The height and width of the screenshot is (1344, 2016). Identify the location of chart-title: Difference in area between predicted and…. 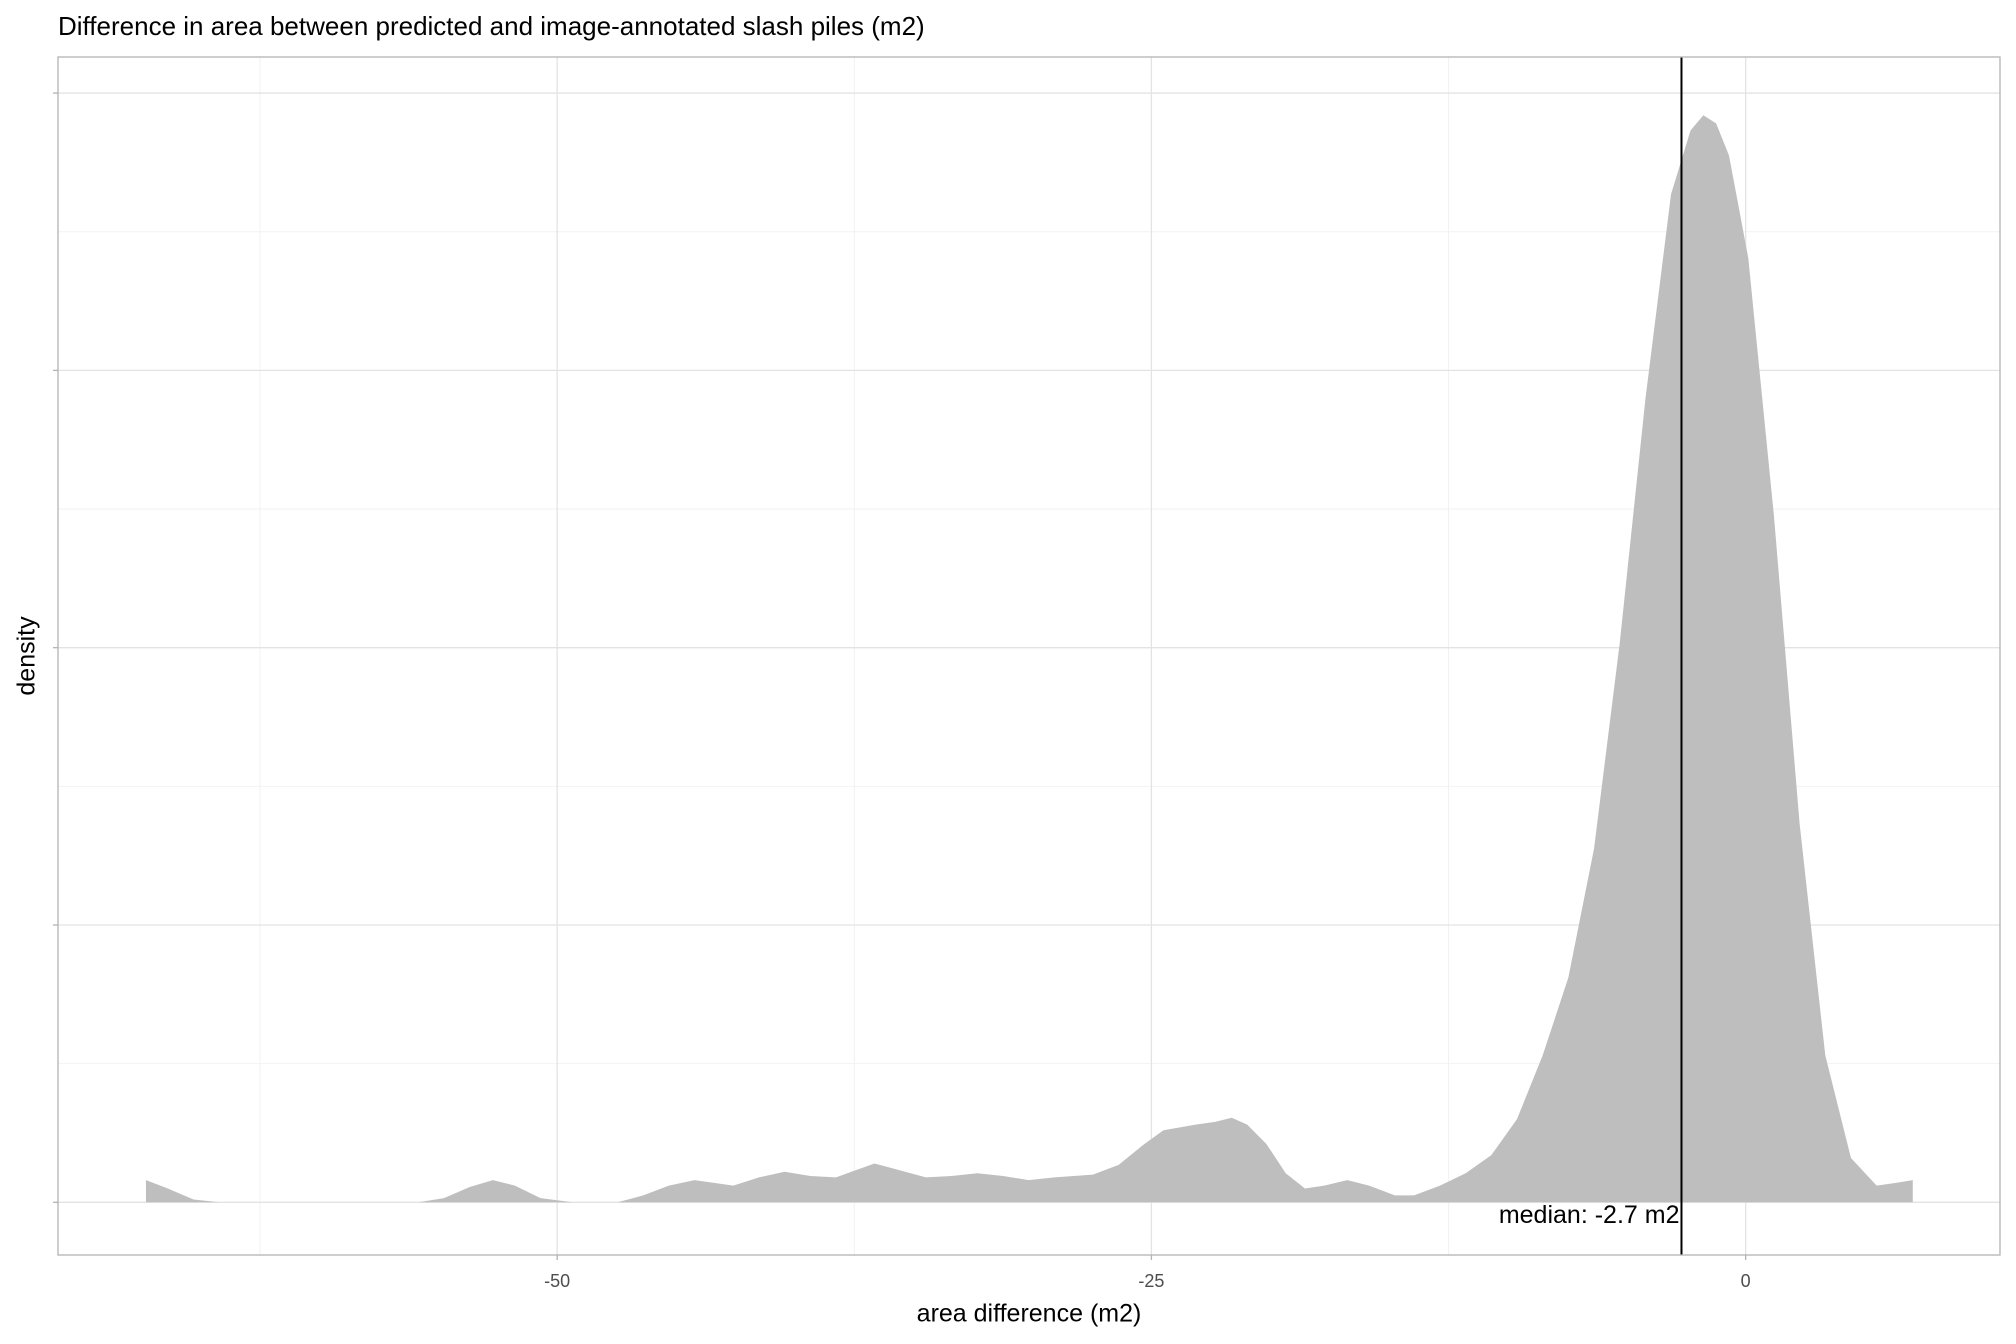
(491, 26).